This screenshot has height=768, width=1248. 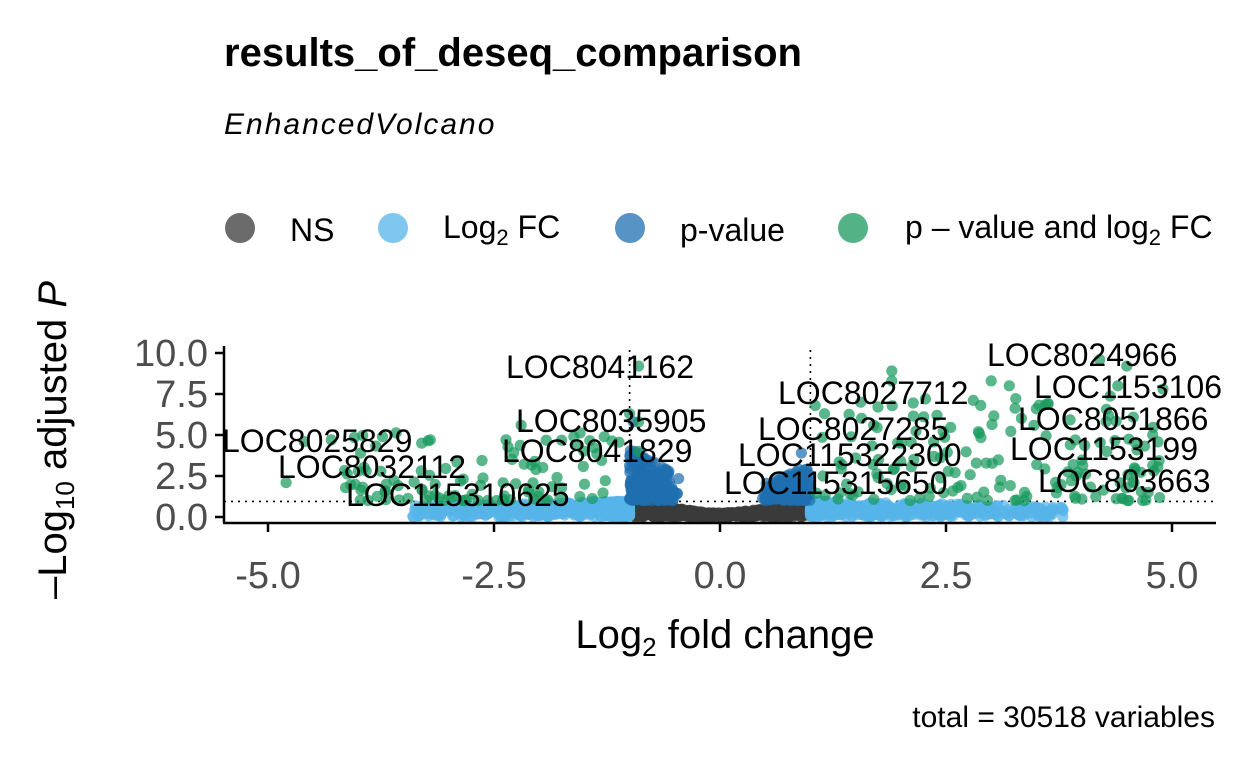 I want to click on x-tick-label: 0.0, so click(x=720, y=576).